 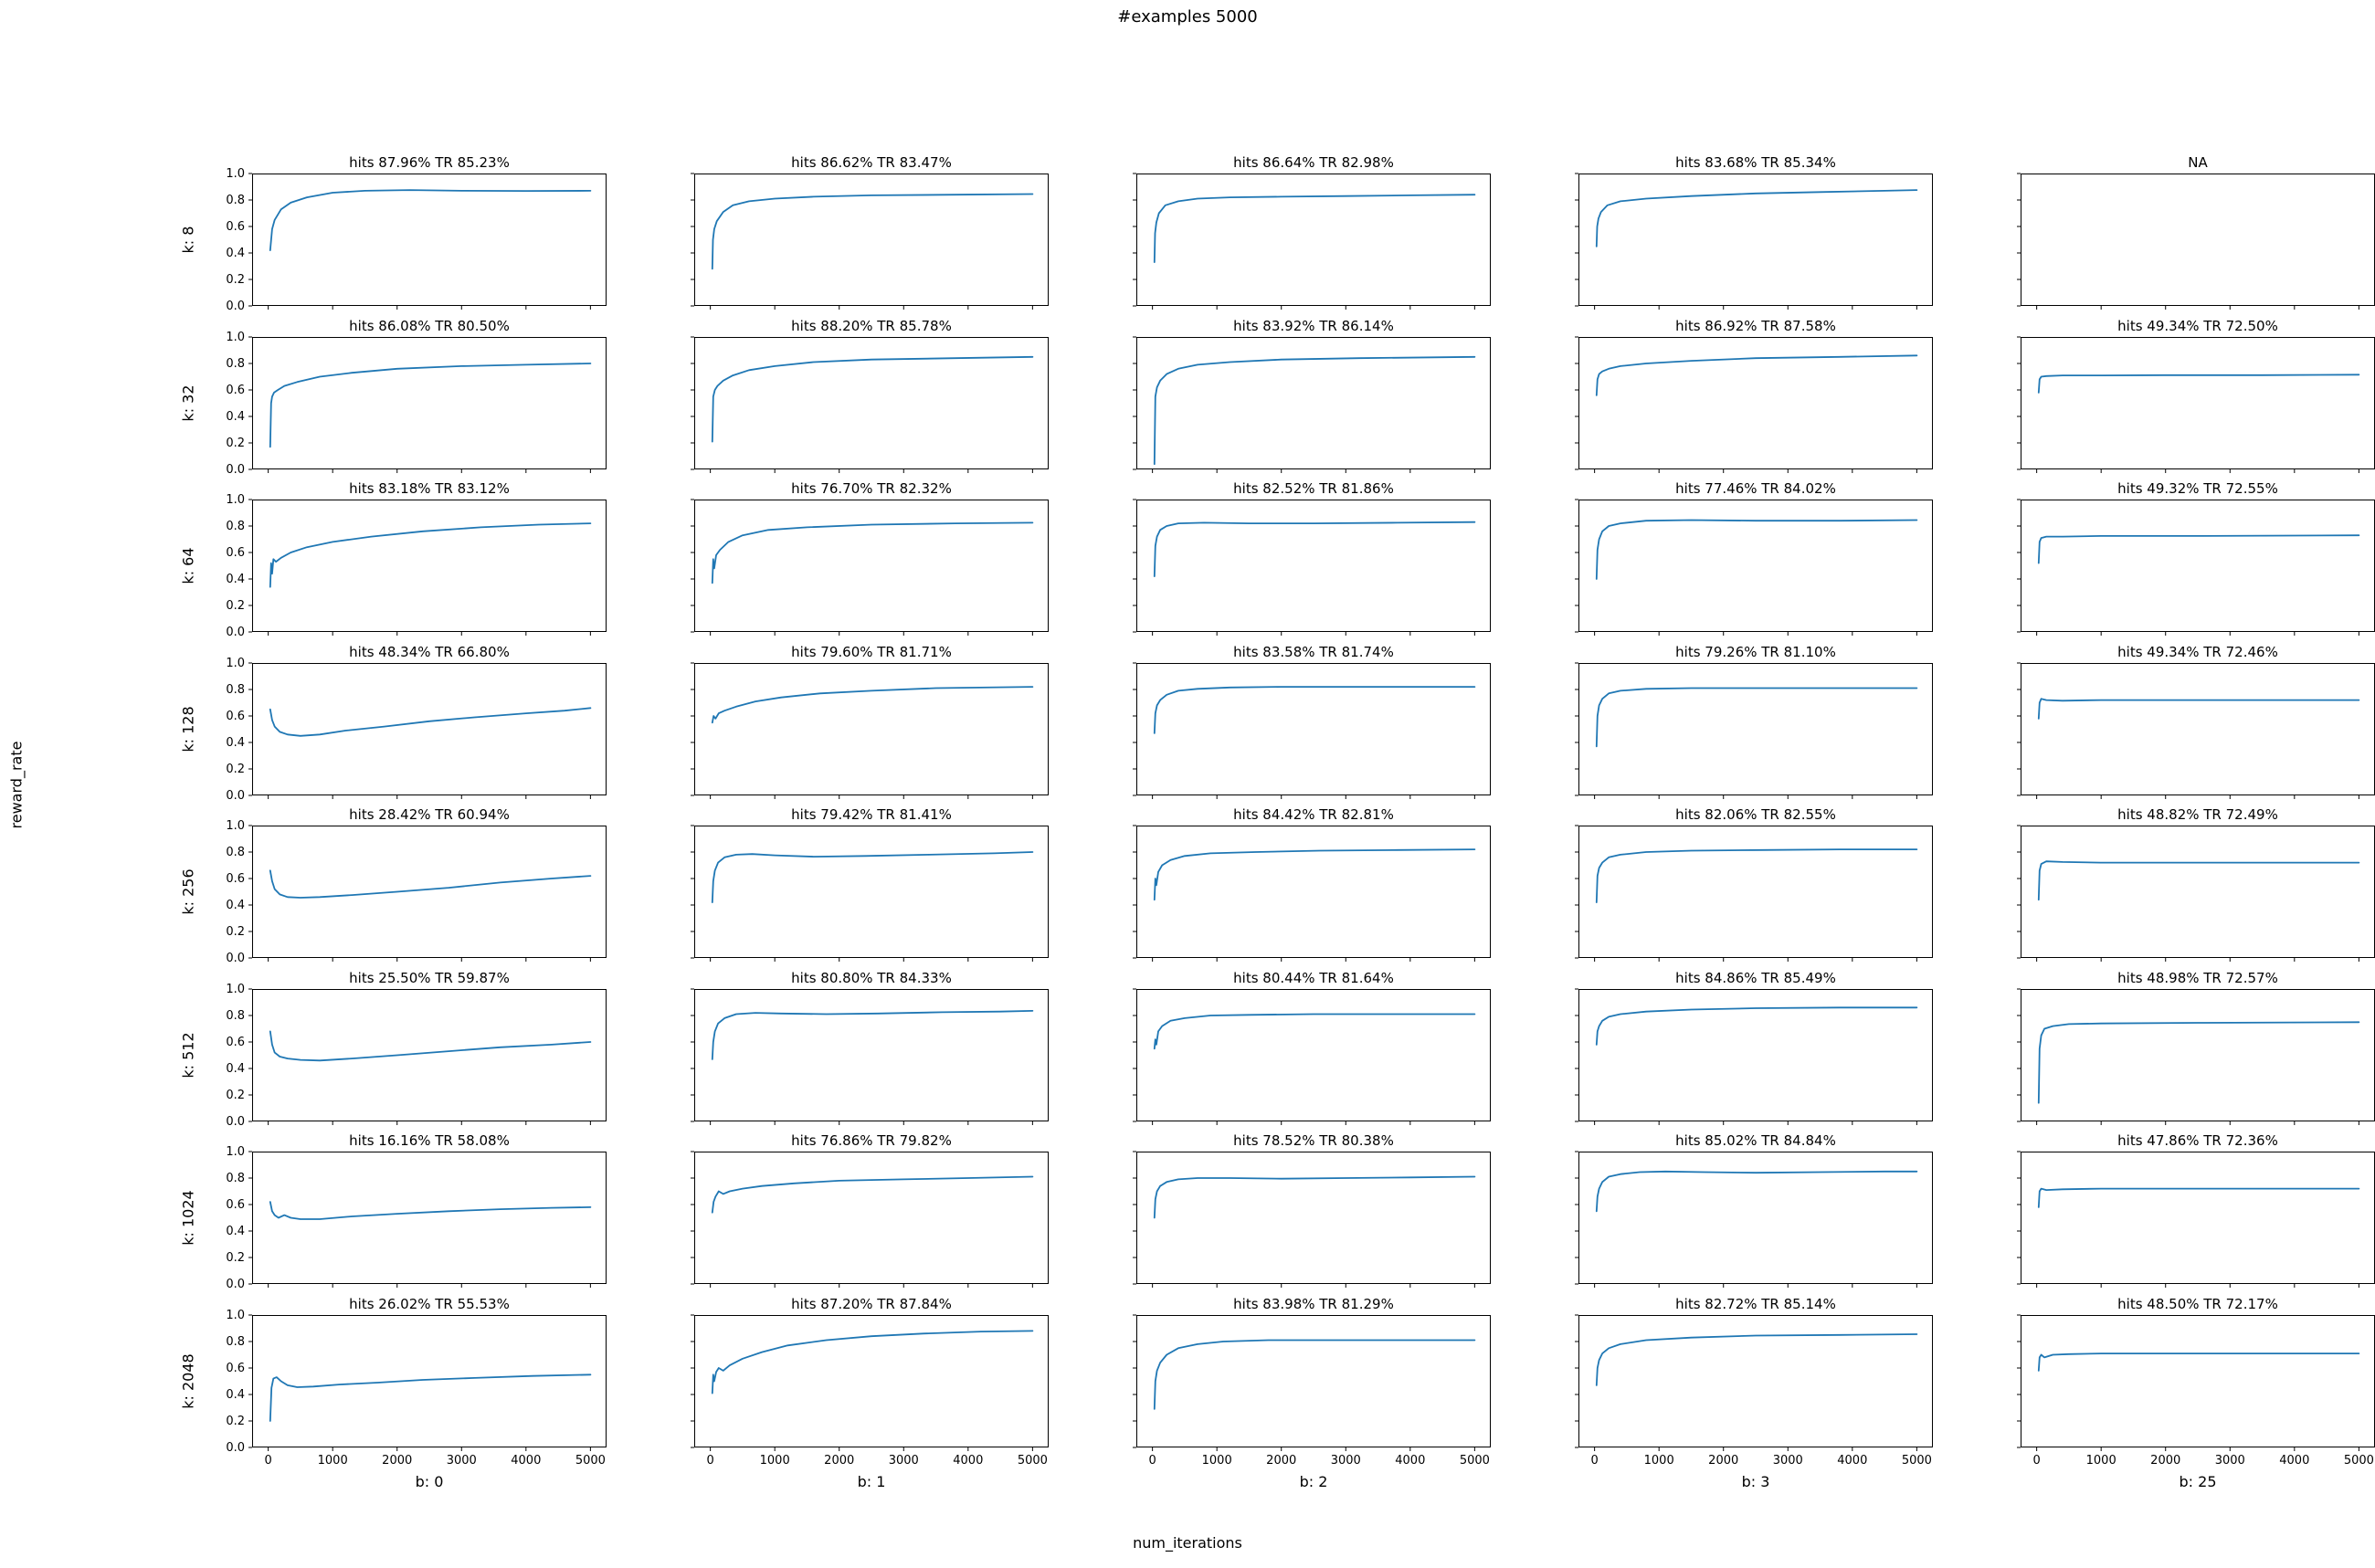 I want to click on subplot-k128-b0: hits 48.34% TR 66.80%, so click(x=428, y=721).